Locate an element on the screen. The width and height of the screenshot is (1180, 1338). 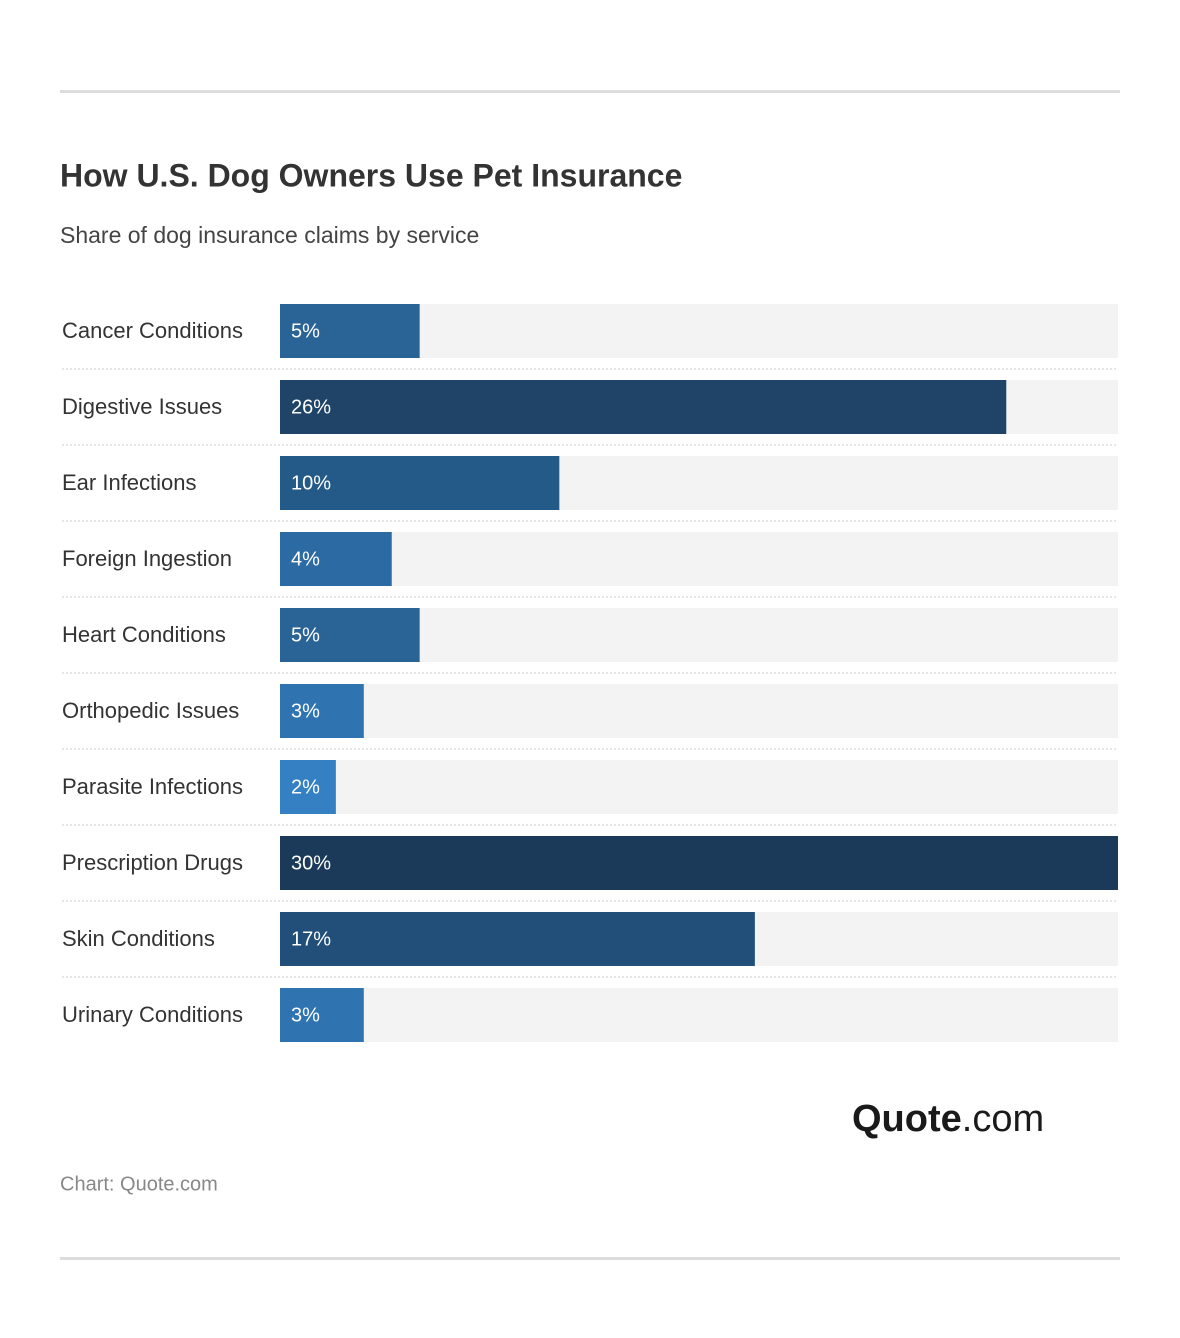
logo: Quote.com is located at coordinates (948, 1119).